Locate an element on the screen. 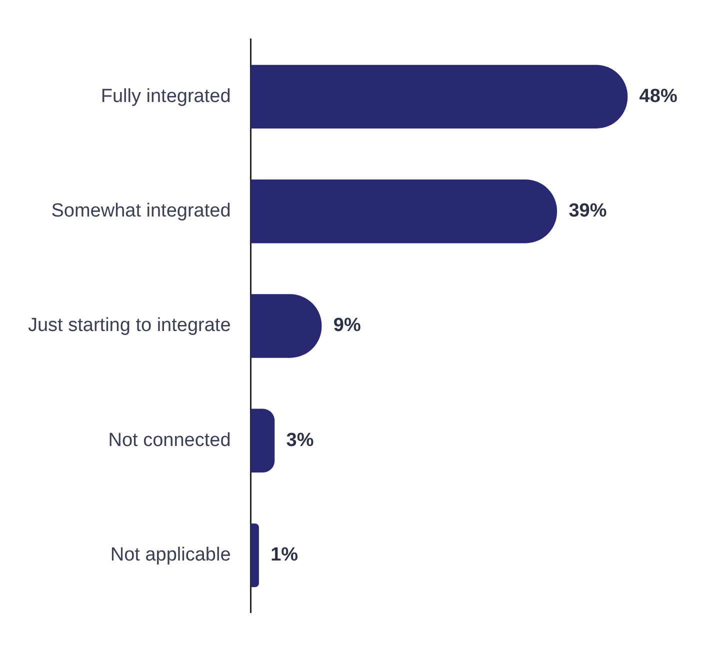 Image resolution: width=721 pixels, height=652 pixels. y-tick-label: Fully integrated is located at coordinates (165, 96).